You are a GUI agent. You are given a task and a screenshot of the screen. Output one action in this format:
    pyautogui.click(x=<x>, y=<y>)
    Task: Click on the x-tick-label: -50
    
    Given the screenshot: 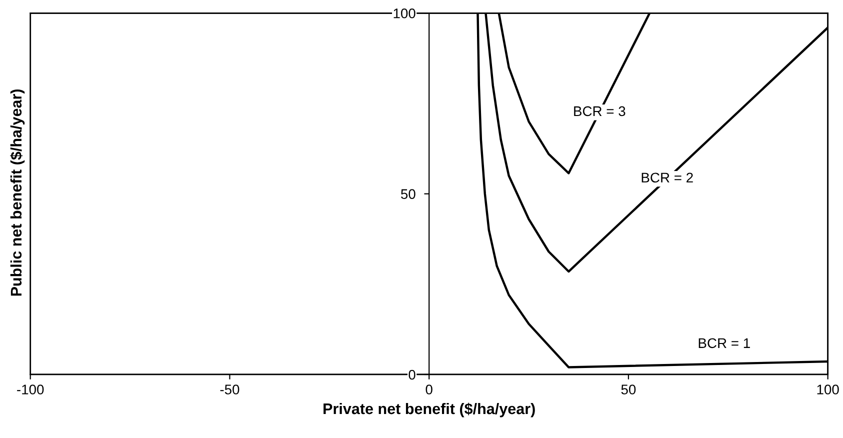 What is the action you would take?
    pyautogui.click(x=230, y=389)
    